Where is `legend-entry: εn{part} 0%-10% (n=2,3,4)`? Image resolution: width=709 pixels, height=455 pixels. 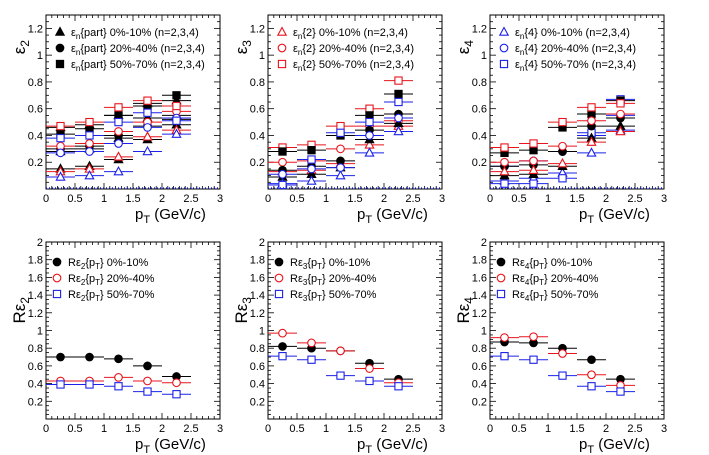
legend-entry: εn{part} 0%-10% (n=2,3,4) is located at coordinates (135, 34).